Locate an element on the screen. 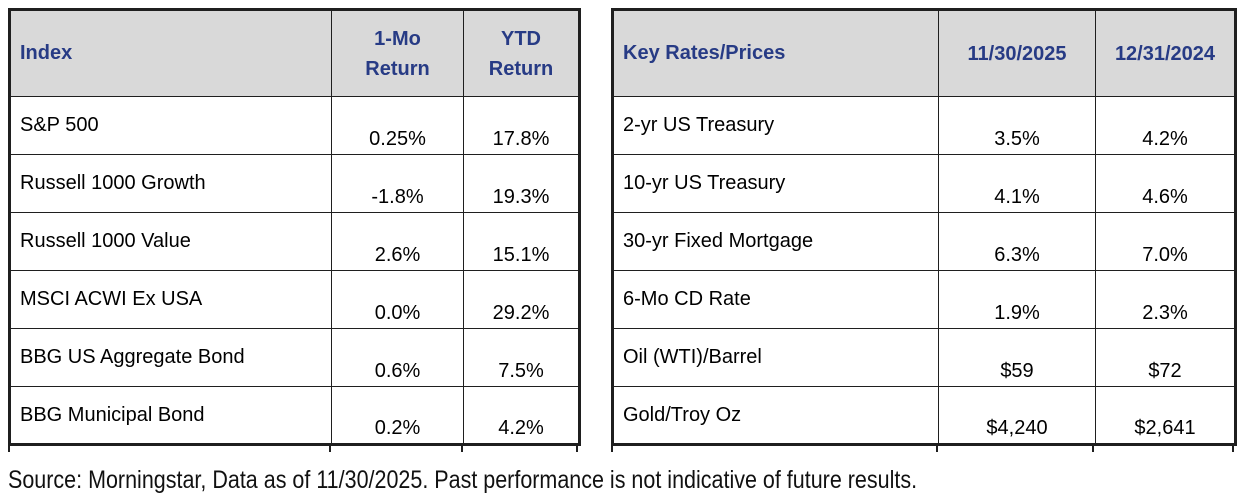 Image resolution: width=1238 pixels, height=503 pixels. date-2025-header-cell: 11/30/2025 is located at coordinates (1017, 53).